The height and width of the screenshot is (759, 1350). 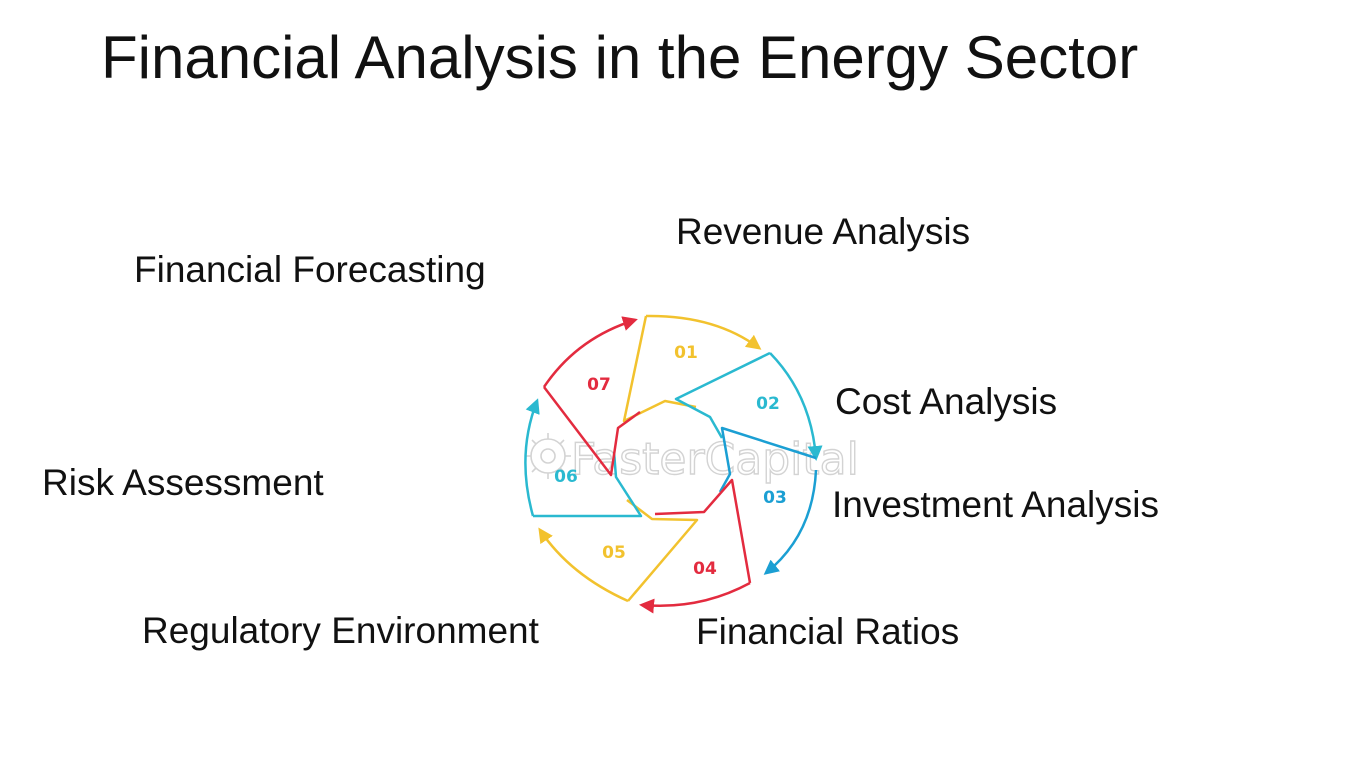 What do you see at coordinates (566, 477) in the screenshot?
I see `step-number-06: 06` at bounding box center [566, 477].